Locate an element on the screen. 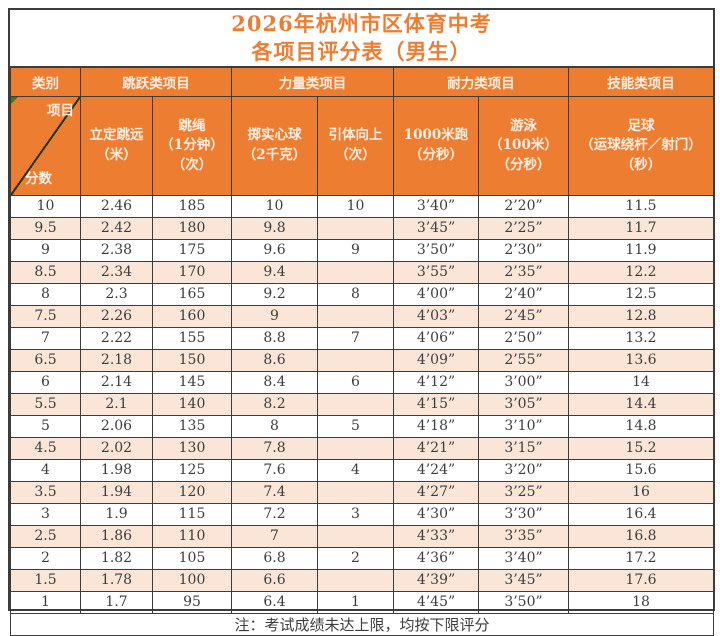 The image size is (720, 636). value-cell: 3’10” is located at coordinates (523, 426).